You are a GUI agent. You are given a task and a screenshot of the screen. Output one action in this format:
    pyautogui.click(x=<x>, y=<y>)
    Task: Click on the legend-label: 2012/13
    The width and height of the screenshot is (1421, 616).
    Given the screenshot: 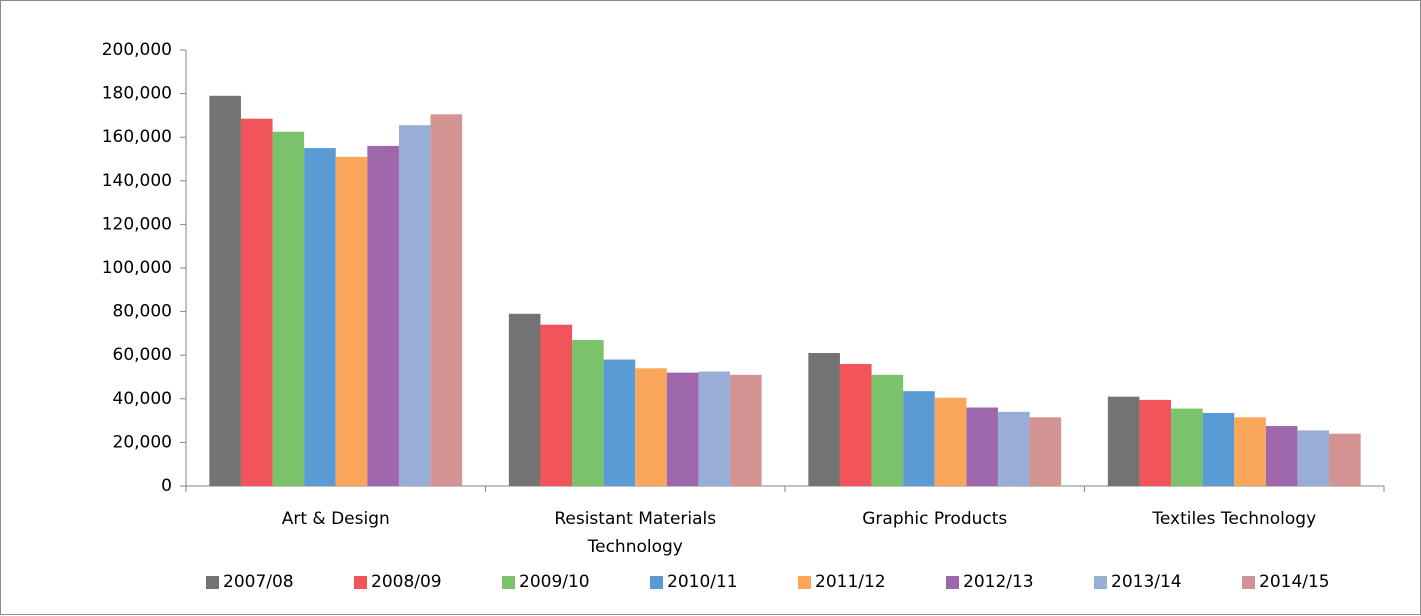 What is the action you would take?
    pyautogui.click(x=998, y=582)
    